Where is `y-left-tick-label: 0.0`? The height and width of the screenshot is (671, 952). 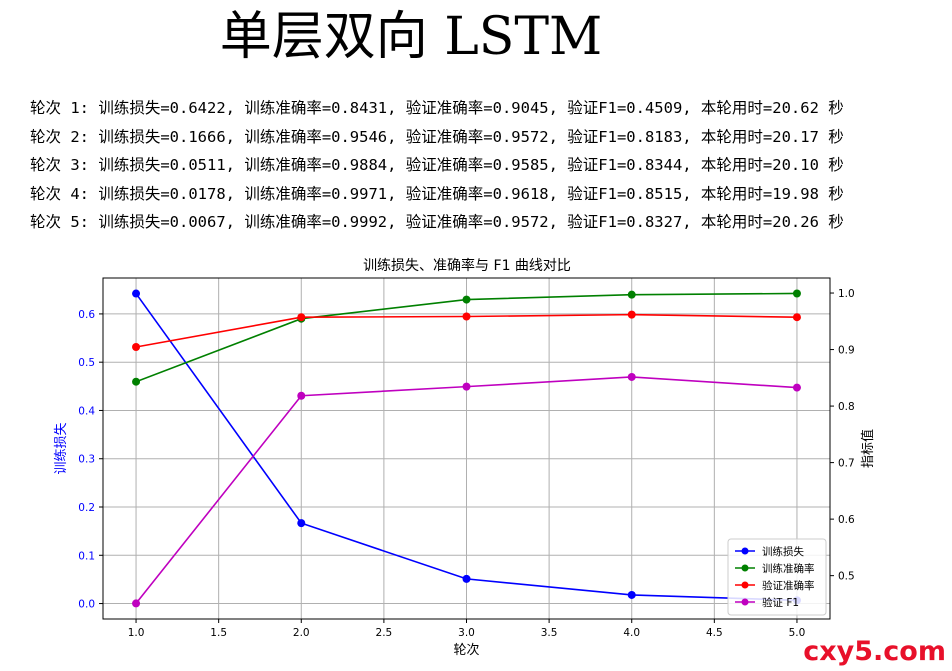 y-left-tick-label: 0.0 is located at coordinates (86, 605).